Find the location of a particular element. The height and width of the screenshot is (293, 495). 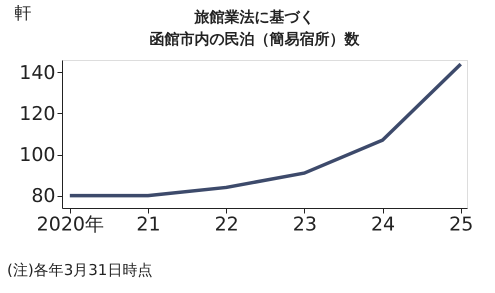

x-tick-label: 23 is located at coordinates (304, 225).